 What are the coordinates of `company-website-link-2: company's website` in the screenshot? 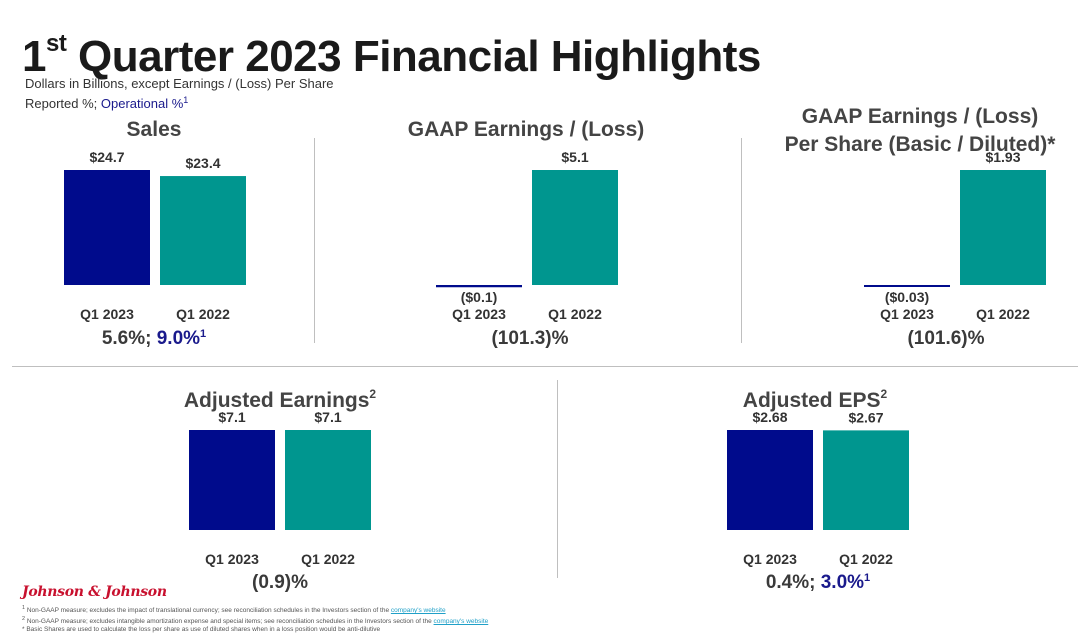 It's located at (461, 622).